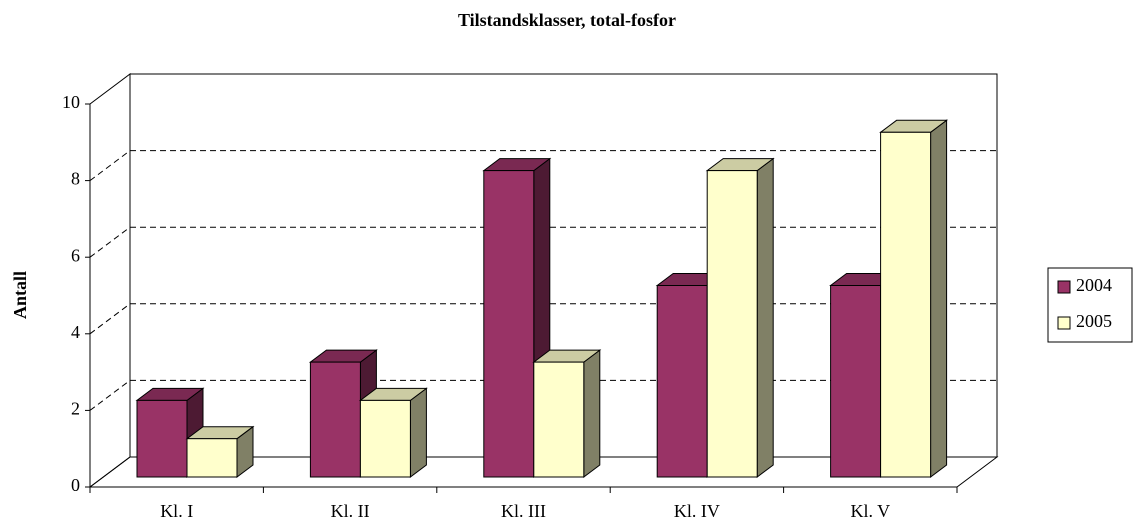 Image resolution: width=1134 pixels, height=523 pixels. What do you see at coordinates (75, 332) in the screenshot?
I see `y-tick-label: 4` at bounding box center [75, 332].